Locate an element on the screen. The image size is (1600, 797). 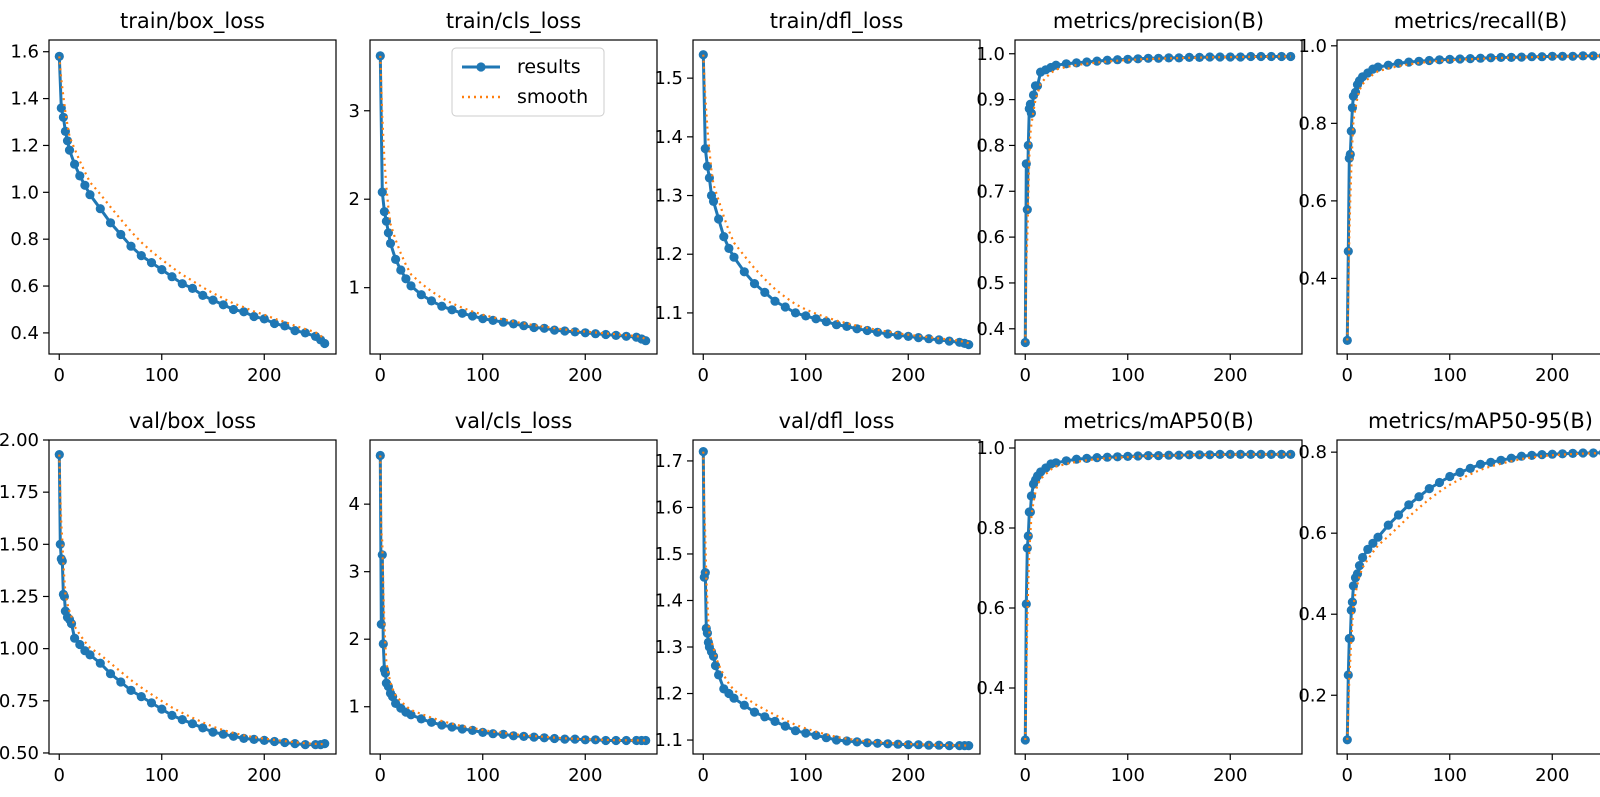
panel-train-dfl-loss: train/dfl_loss 0 100 200 1.1 1.2 1.3 1.4 1.5 is located at coordinates (817, 197).